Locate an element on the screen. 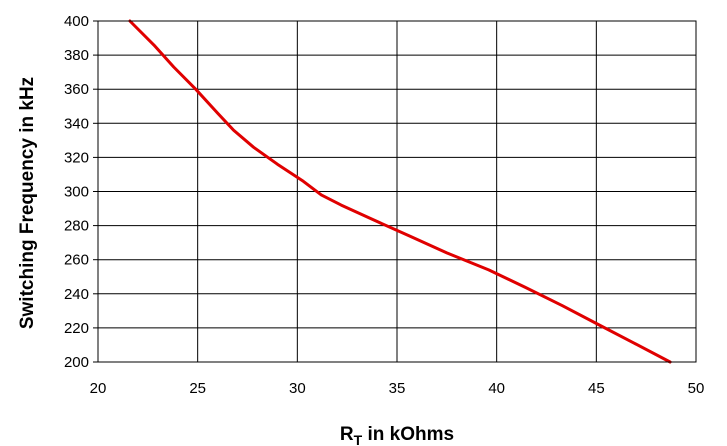 The height and width of the screenshot is (446, 727). y-tick-label: 240 is located at coordinates (76, 294).